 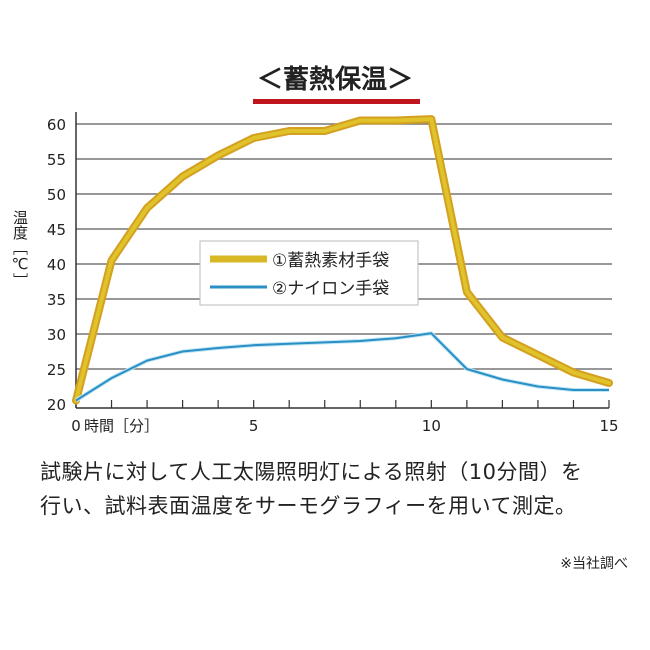 I want to click on y-tick-label: 60, so click(x=56, y=125).